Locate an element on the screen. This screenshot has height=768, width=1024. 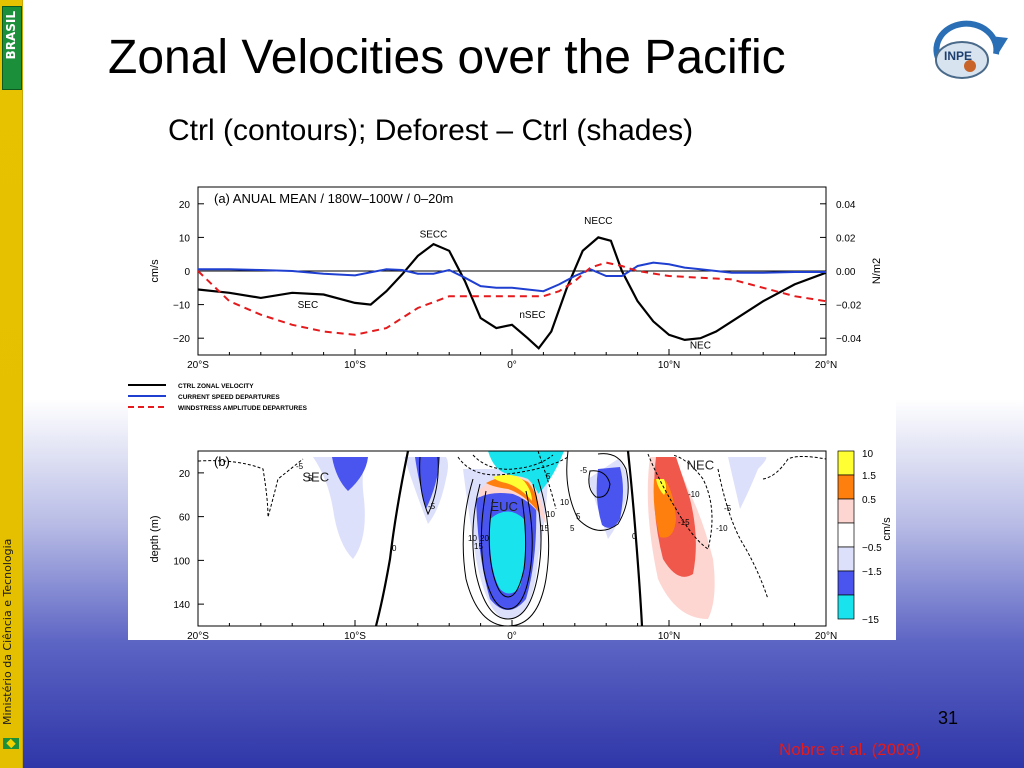
legend-label: WINDSTRESS AMPLITUDE DEPARTURES is located at coordinates (243, 408).